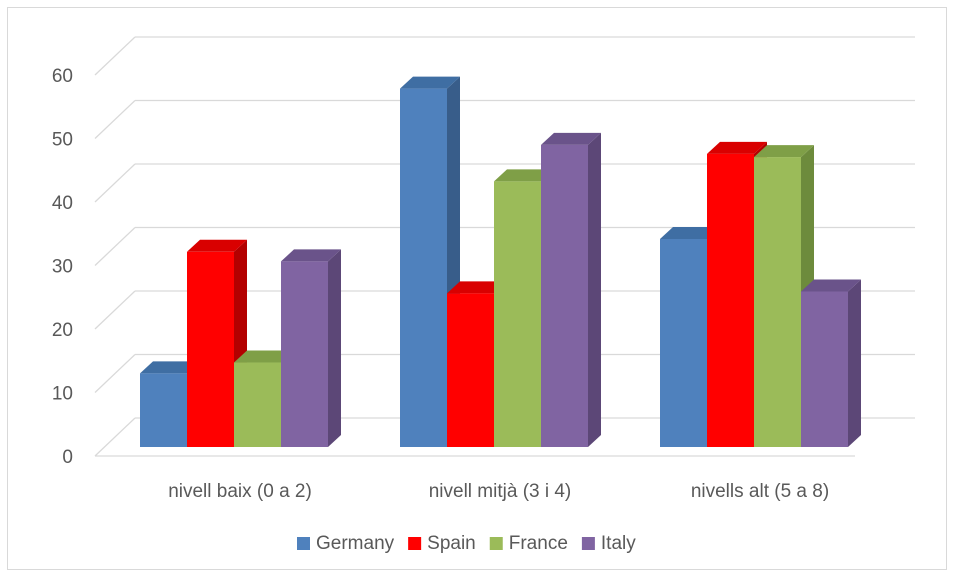 The image size is (956, 578). What do you see at coordinates (500, 491) in the screenshot?
I see `x-tick-label-1: nivell mitjà (3 i 4)` at bounding box center [500, 491].